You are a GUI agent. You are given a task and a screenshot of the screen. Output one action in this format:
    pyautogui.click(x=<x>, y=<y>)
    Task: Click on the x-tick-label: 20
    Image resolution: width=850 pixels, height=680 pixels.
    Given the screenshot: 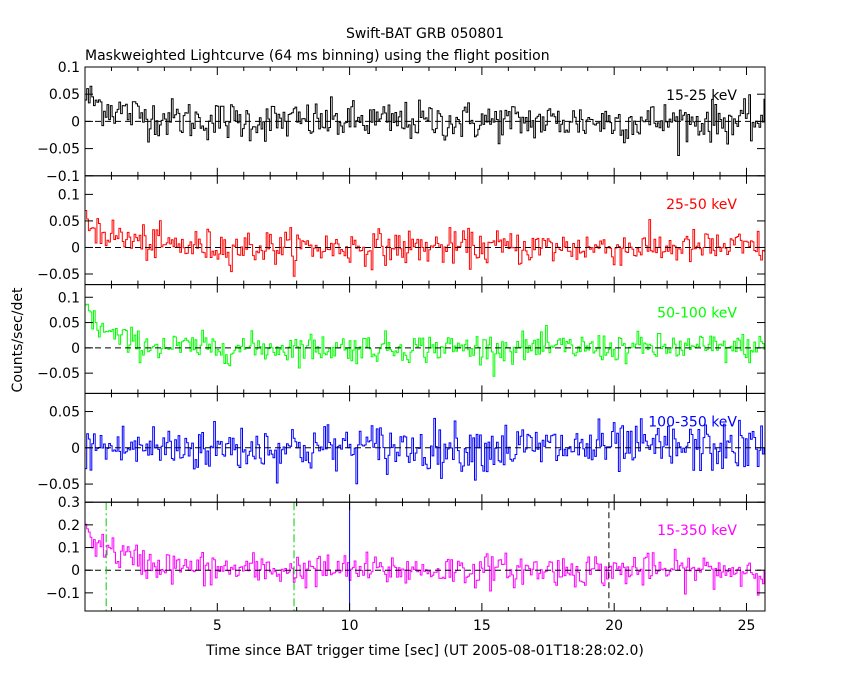 What is the action you would take?
    pyautogui.click(x=614, y=626)
    